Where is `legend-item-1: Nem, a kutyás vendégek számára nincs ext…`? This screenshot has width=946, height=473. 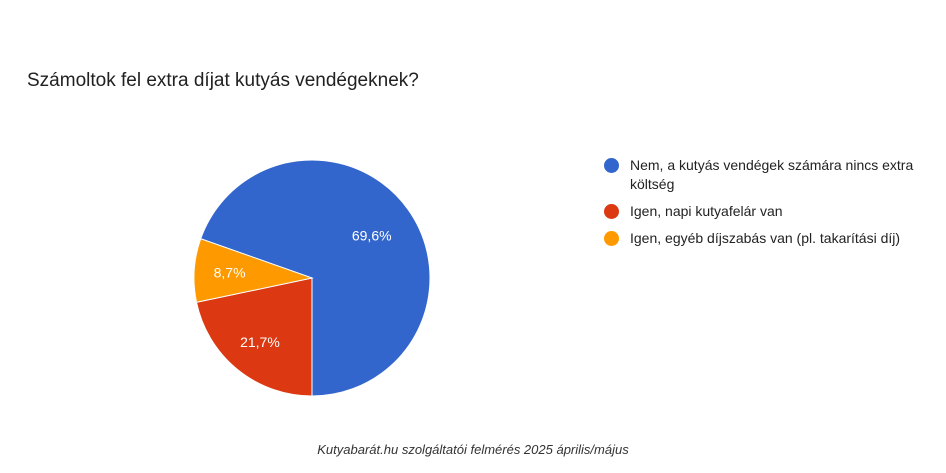
legend-item-1: Nem, a kutyás vendégek számára nincs ext… is located at coordinates (764, 175).